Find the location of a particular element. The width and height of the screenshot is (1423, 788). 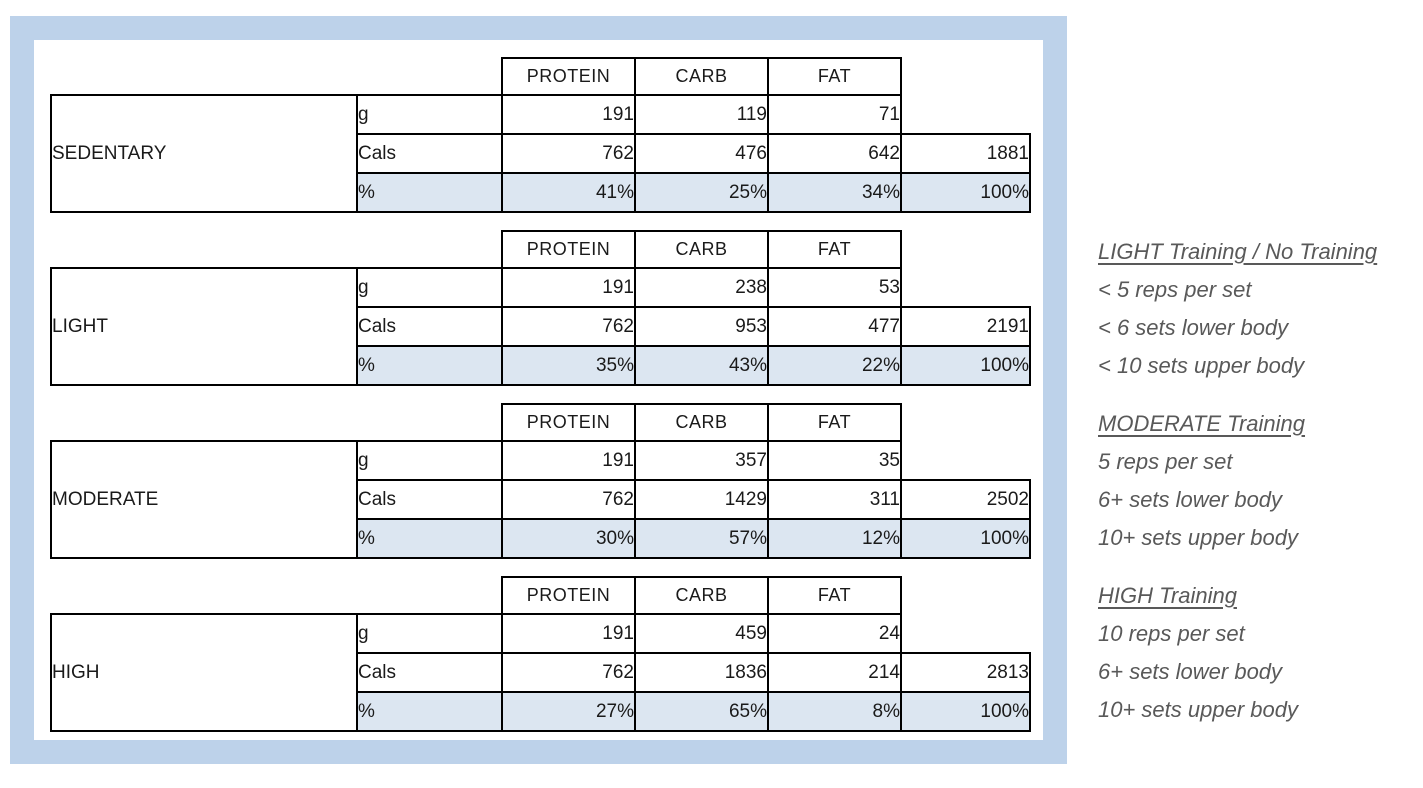

value-cell: 214 is located at coordinates (834, 672).